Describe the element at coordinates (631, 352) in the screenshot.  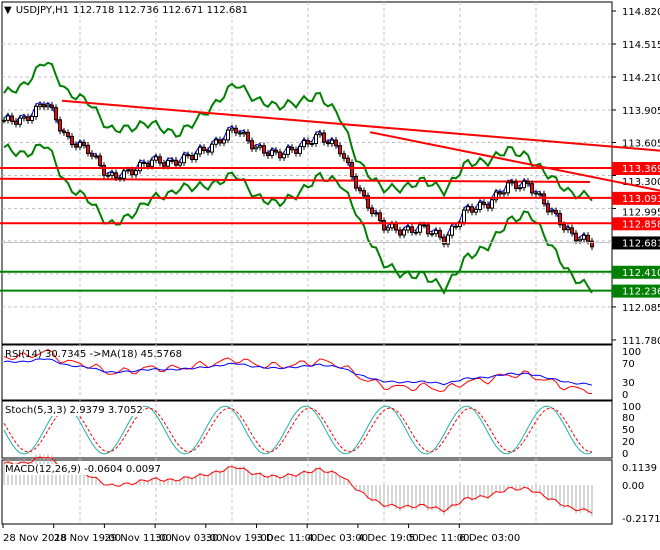
I see `indicator-tick-label: 100` at that location.